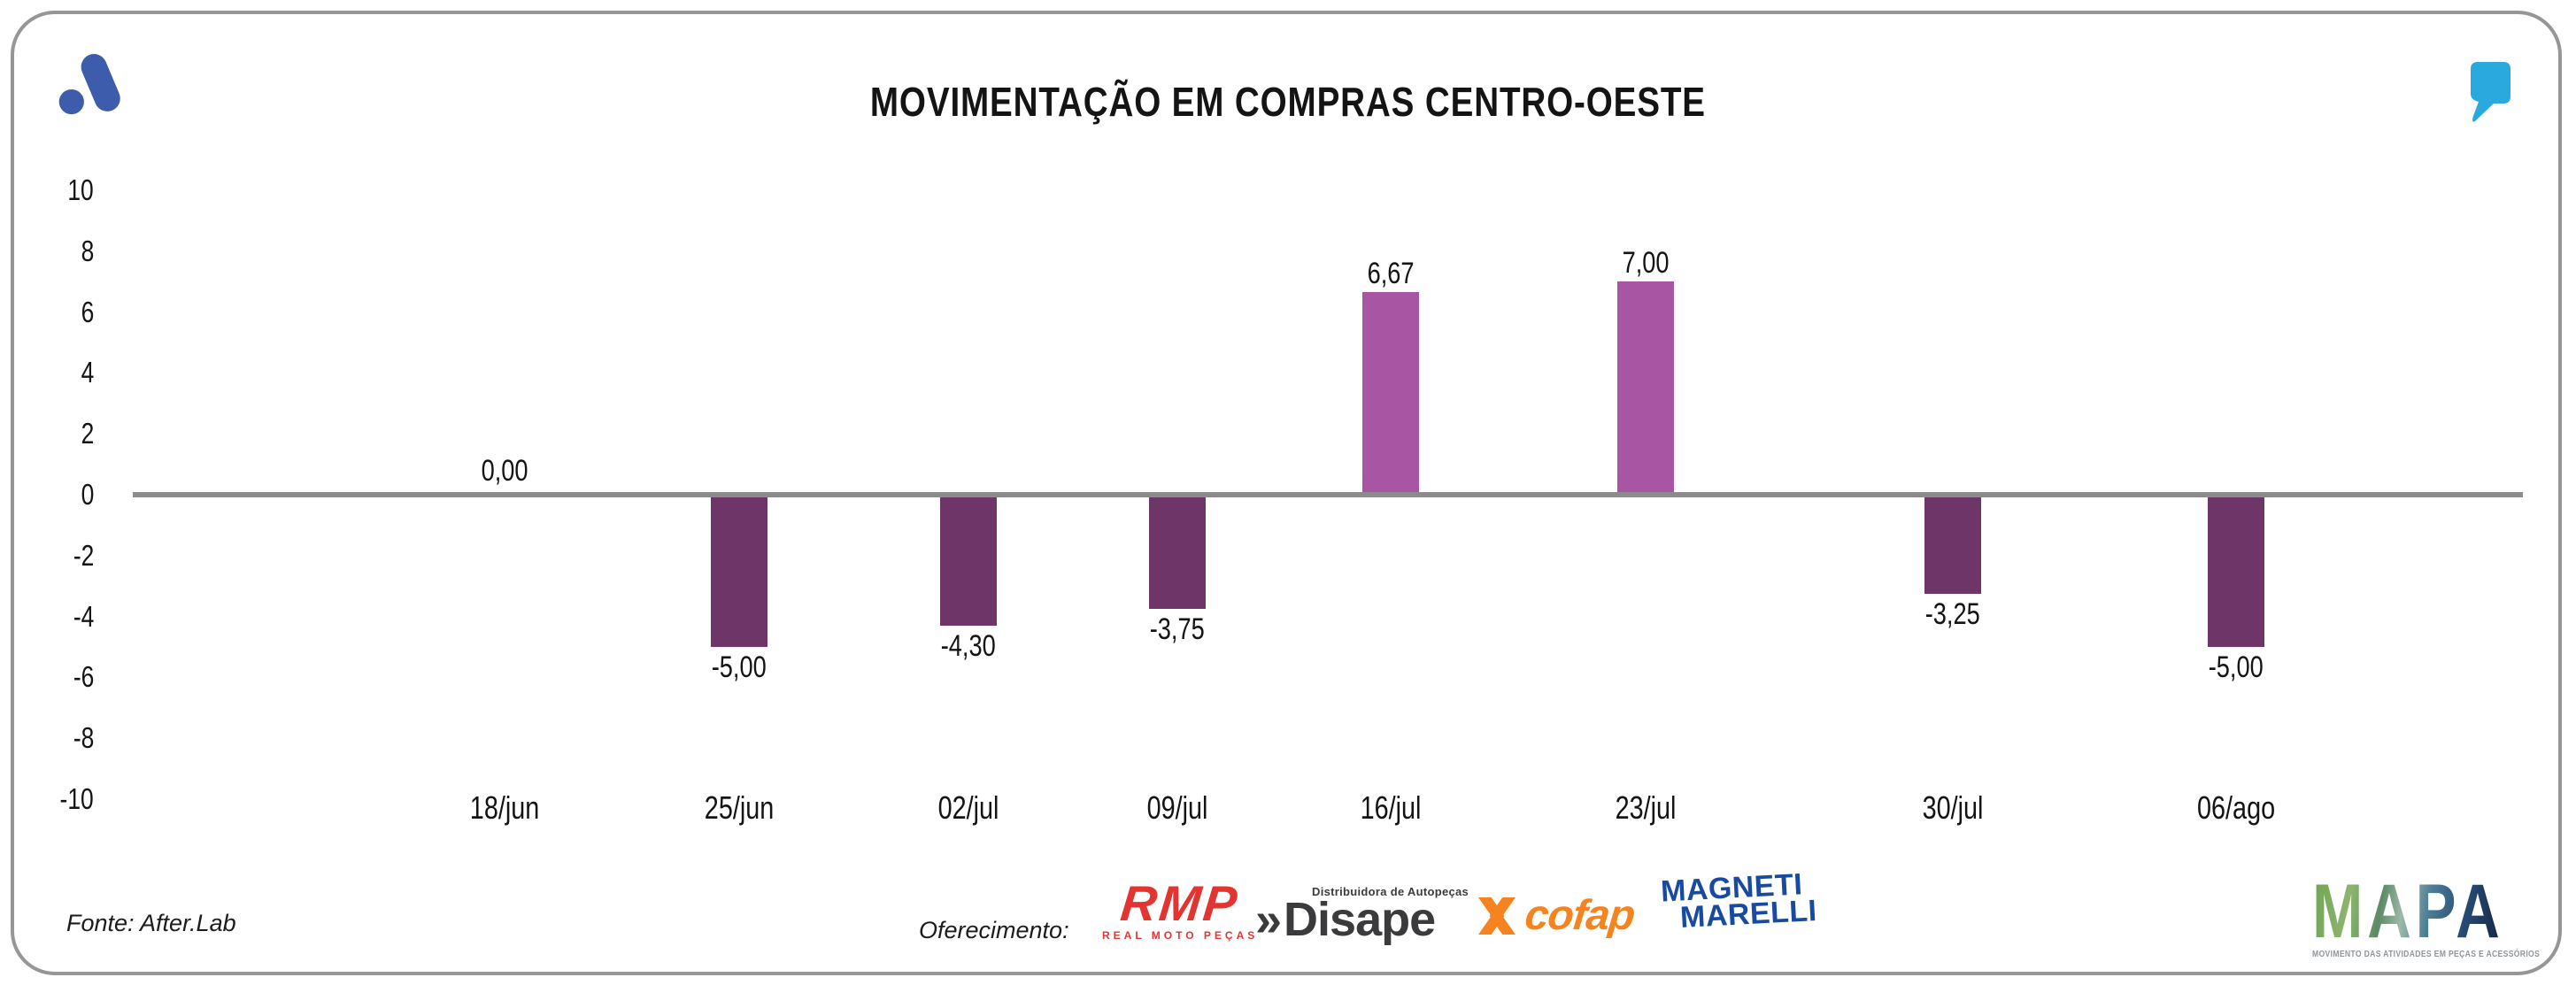  What do you see at coordinates (83, 738) in the screenshot?
I see `y-tick--8: -8` at bounding box center [83, 738].